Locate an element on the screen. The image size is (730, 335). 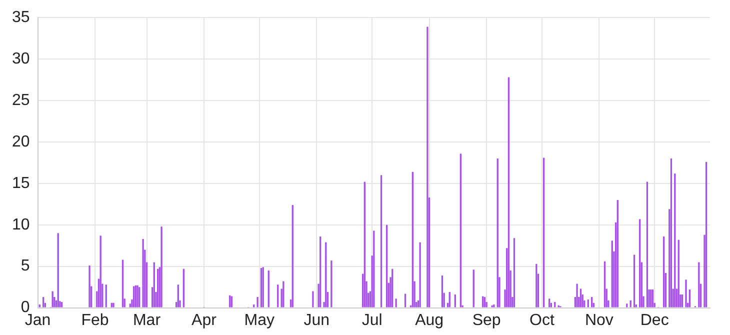
y-tick-label: 10 is located at coordinates (21, 225).